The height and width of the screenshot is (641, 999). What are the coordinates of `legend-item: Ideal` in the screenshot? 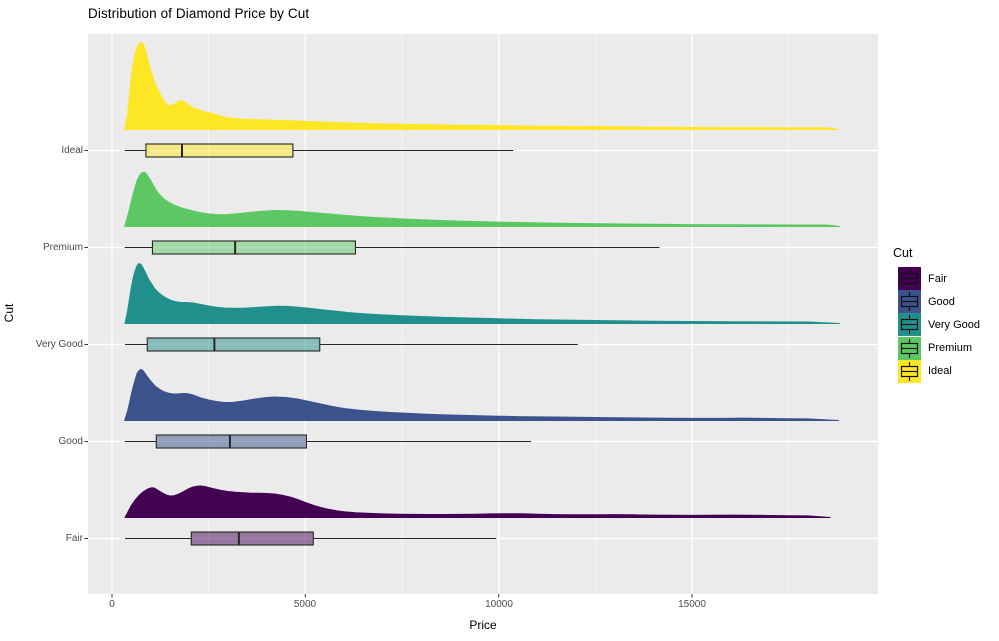 It's located at (948, 371).